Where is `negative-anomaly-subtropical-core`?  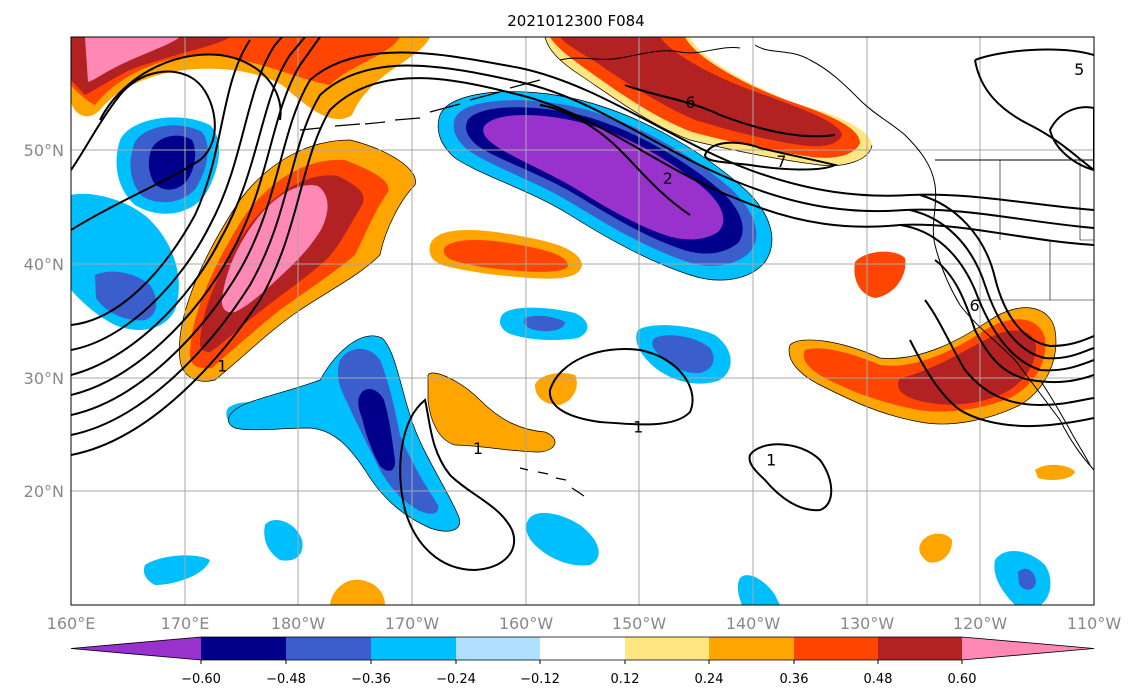
negative-anomaly-subtropical-core is located at coordinates (377, 429).